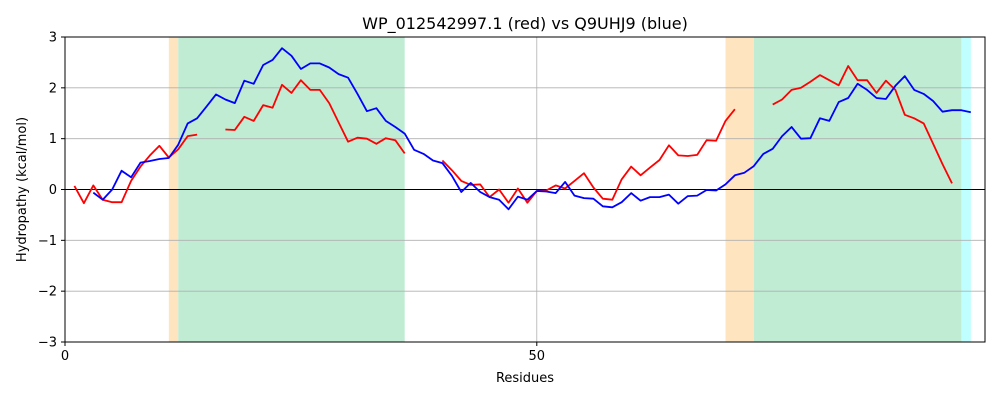 The height and width of the screenshot is (400, 1000). Describe the element at coordinates (47, 292) in the screenshot. I see `y-tick-label-1: −2` at that location.